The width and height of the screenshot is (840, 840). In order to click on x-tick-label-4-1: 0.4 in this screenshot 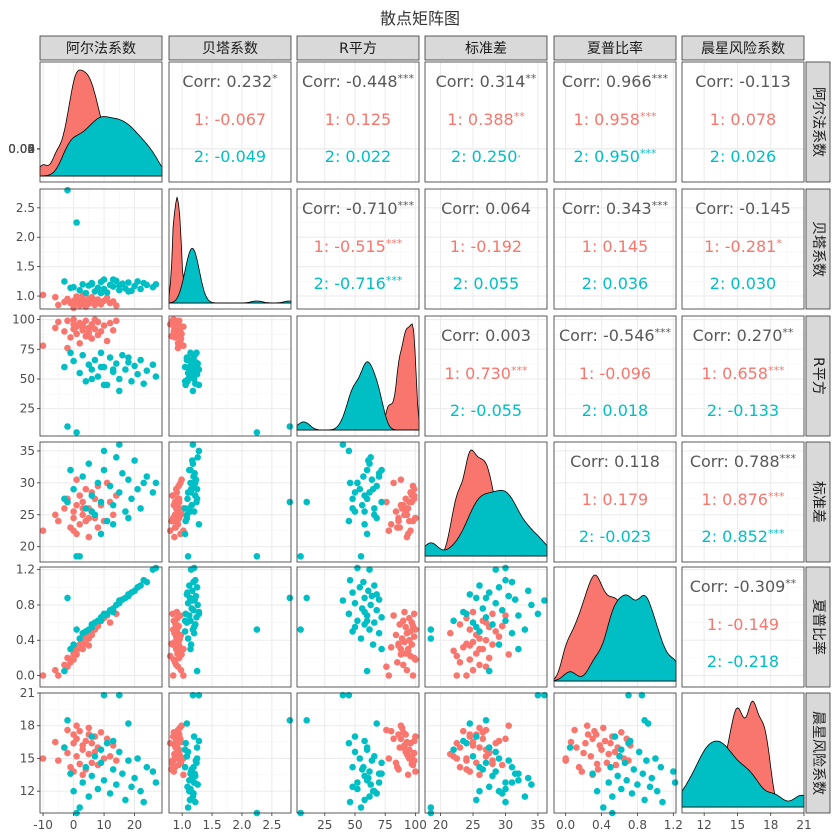, I will do `click(601, 825)`.